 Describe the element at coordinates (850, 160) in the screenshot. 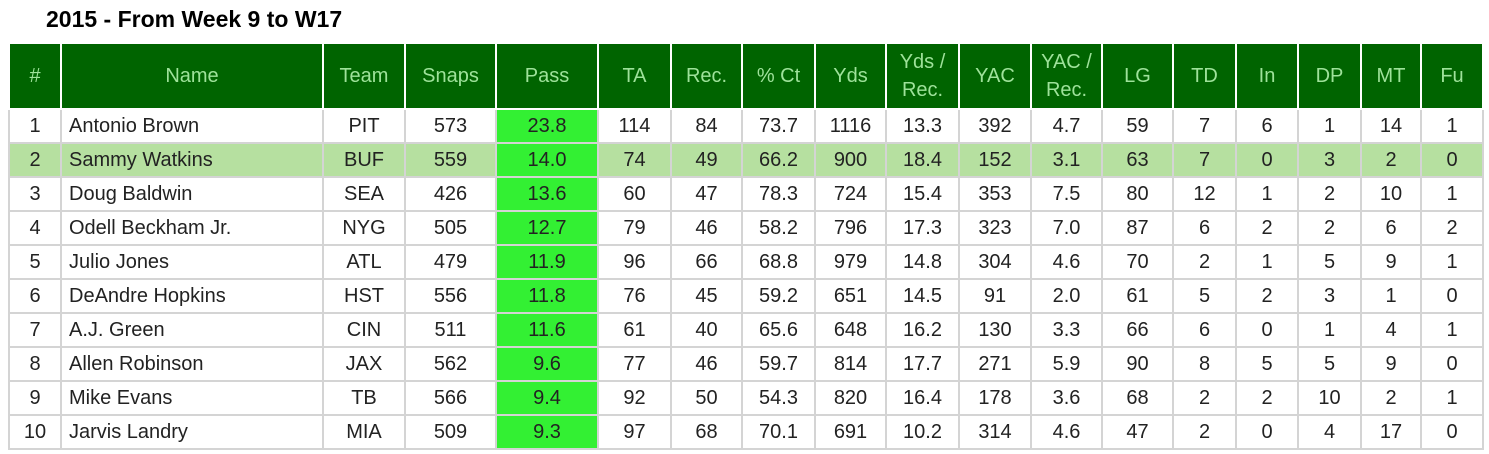

I see `table-cell: 900` at that location.